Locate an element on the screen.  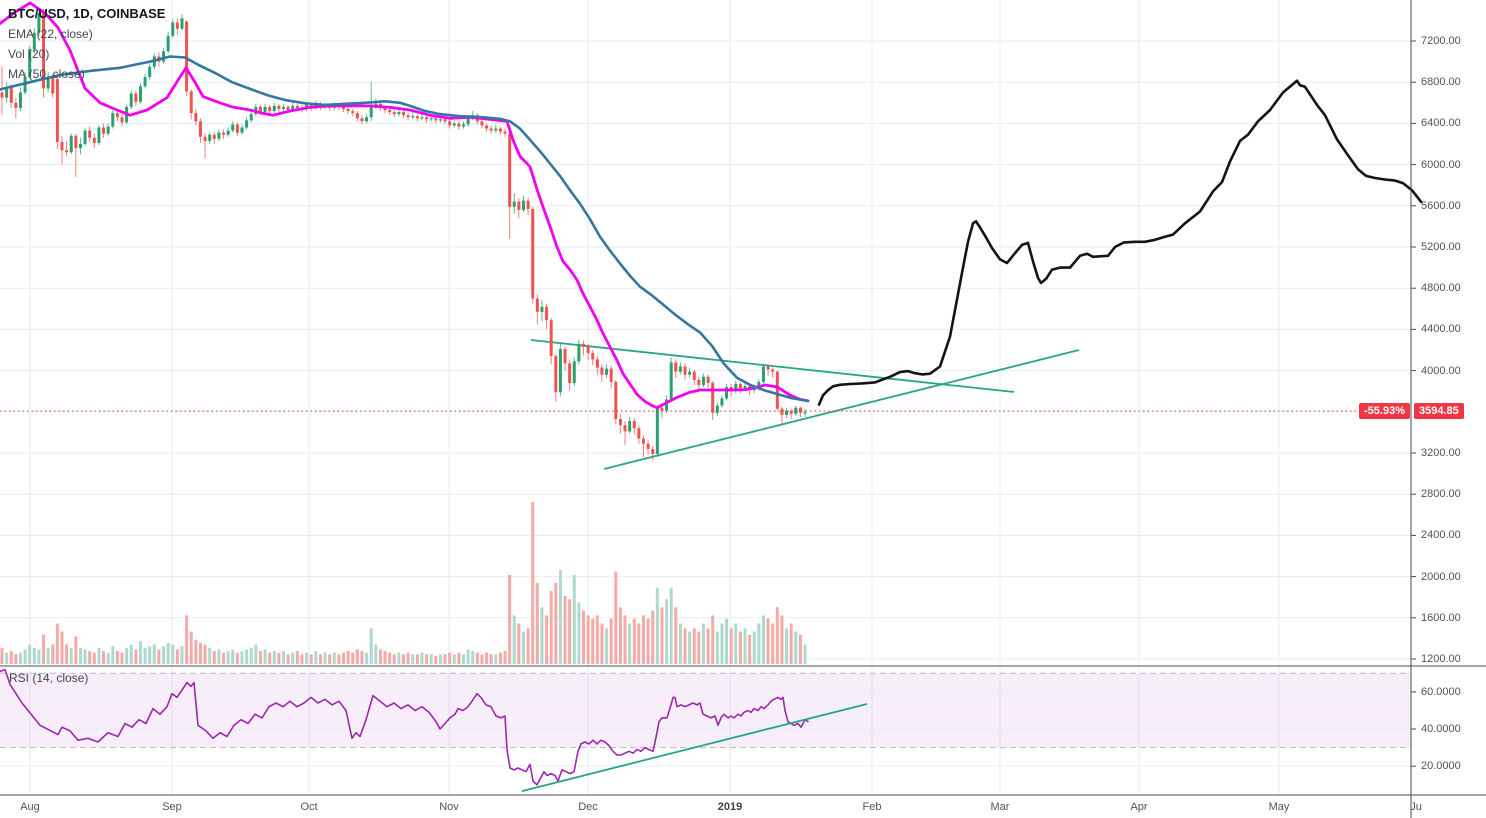
time-axis-label: Feb is located at coordinates (872, 807).